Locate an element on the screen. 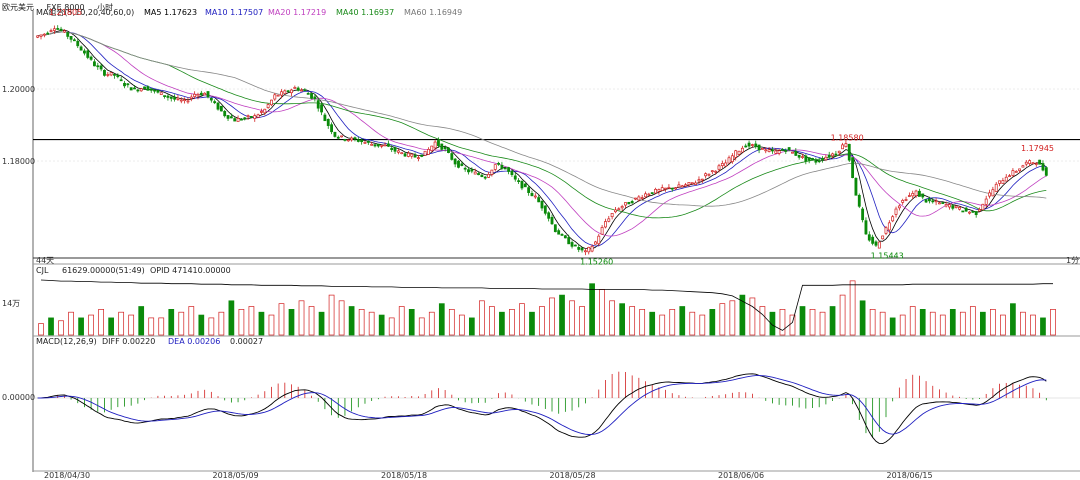  ma60-label: MA60 1.16949 is located at coordinates (433, 12).